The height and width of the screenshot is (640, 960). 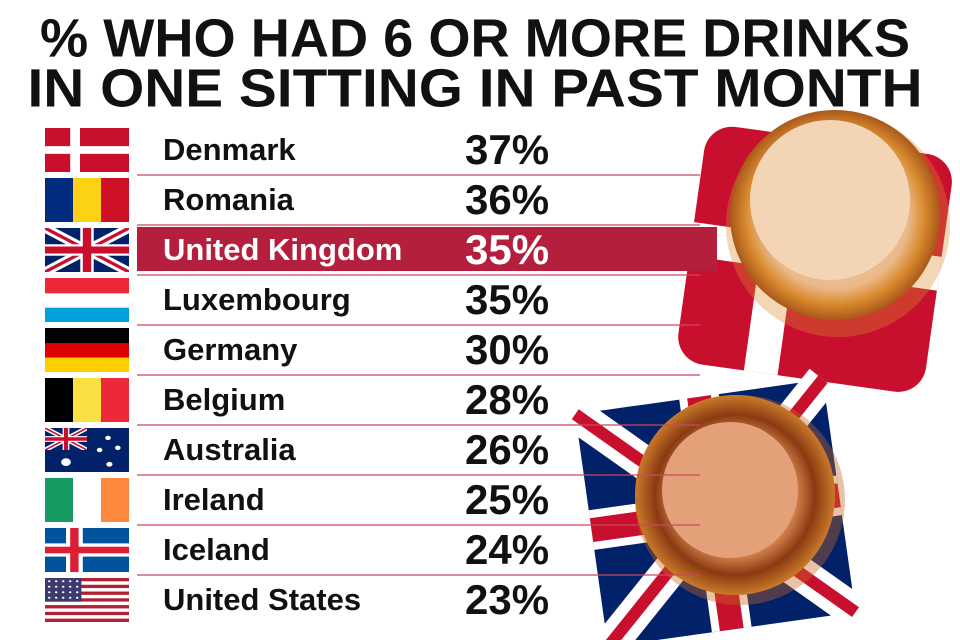 What do you see at coordinates (507, 549) in the screenshot?
I see `percentage: 24%` at bounding box center [507, 549].